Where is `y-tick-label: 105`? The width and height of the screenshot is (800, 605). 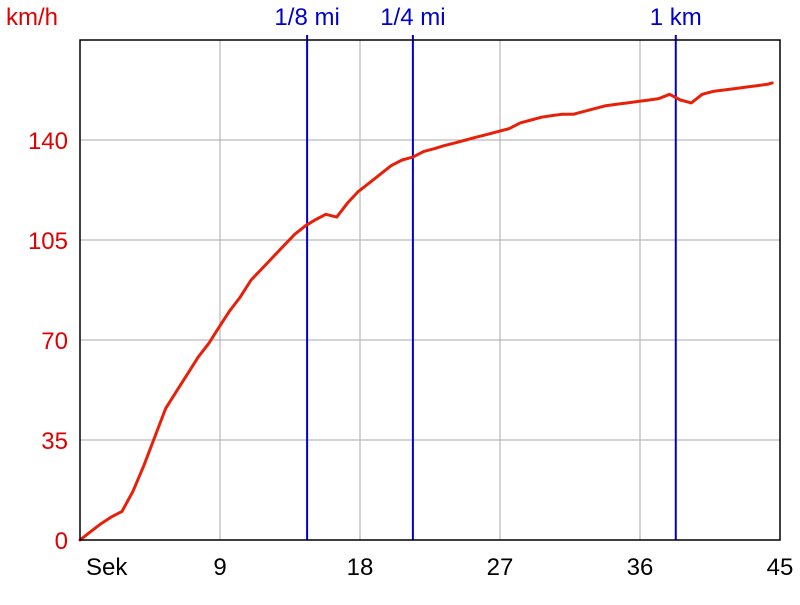
y-tick-label: 105 is located at coordinates (48, 241).